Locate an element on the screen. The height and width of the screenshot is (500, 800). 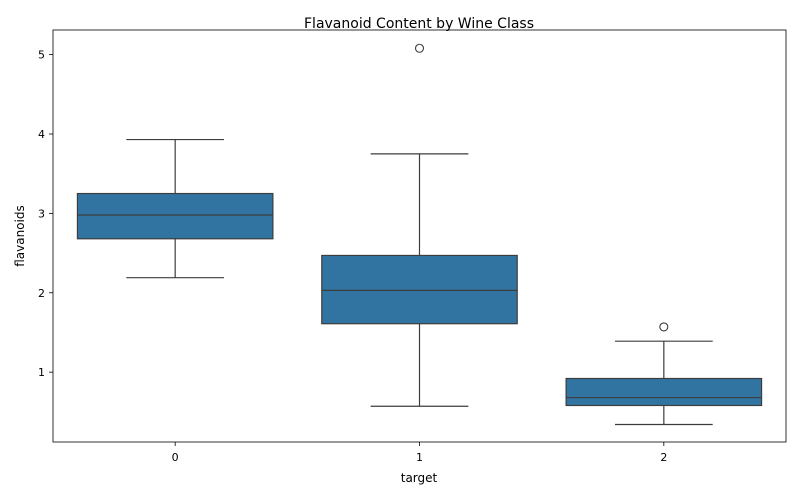
x-axis-label: target is located at coordinates (419, 478).